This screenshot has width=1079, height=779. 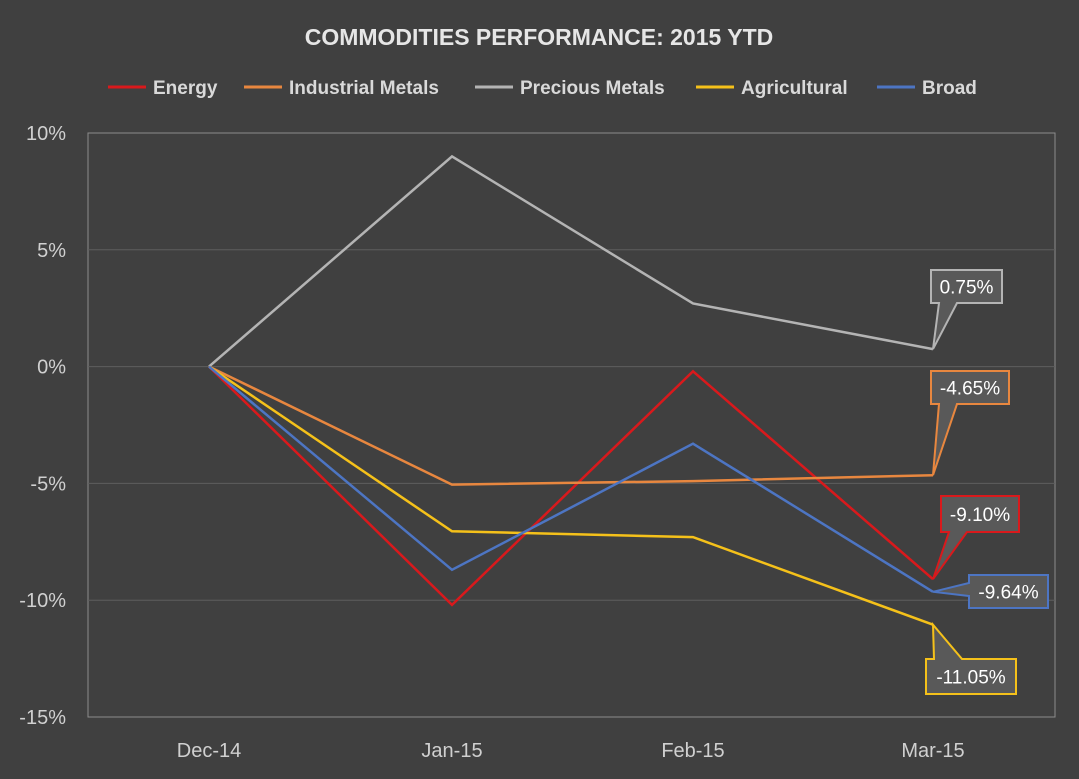 What do you see at coordinates (970, 678) in the screenshot?
I see `callout-value: -11.05%` at bounding box center [970, 678].